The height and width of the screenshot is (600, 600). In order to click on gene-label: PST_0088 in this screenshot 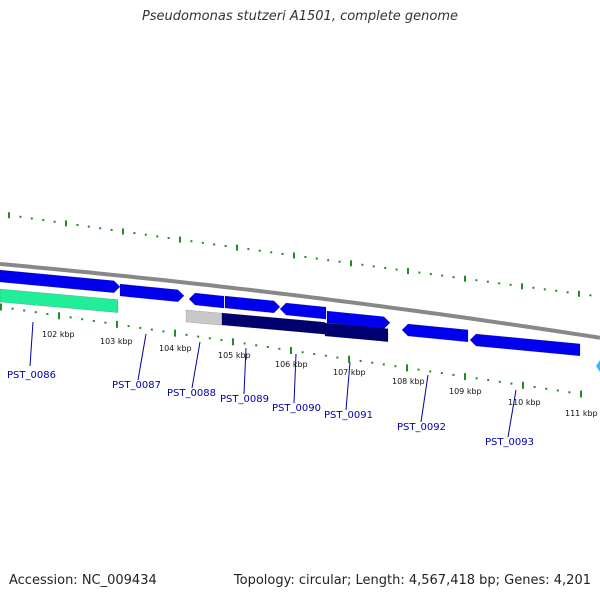, I will do `click(191, 393)`.